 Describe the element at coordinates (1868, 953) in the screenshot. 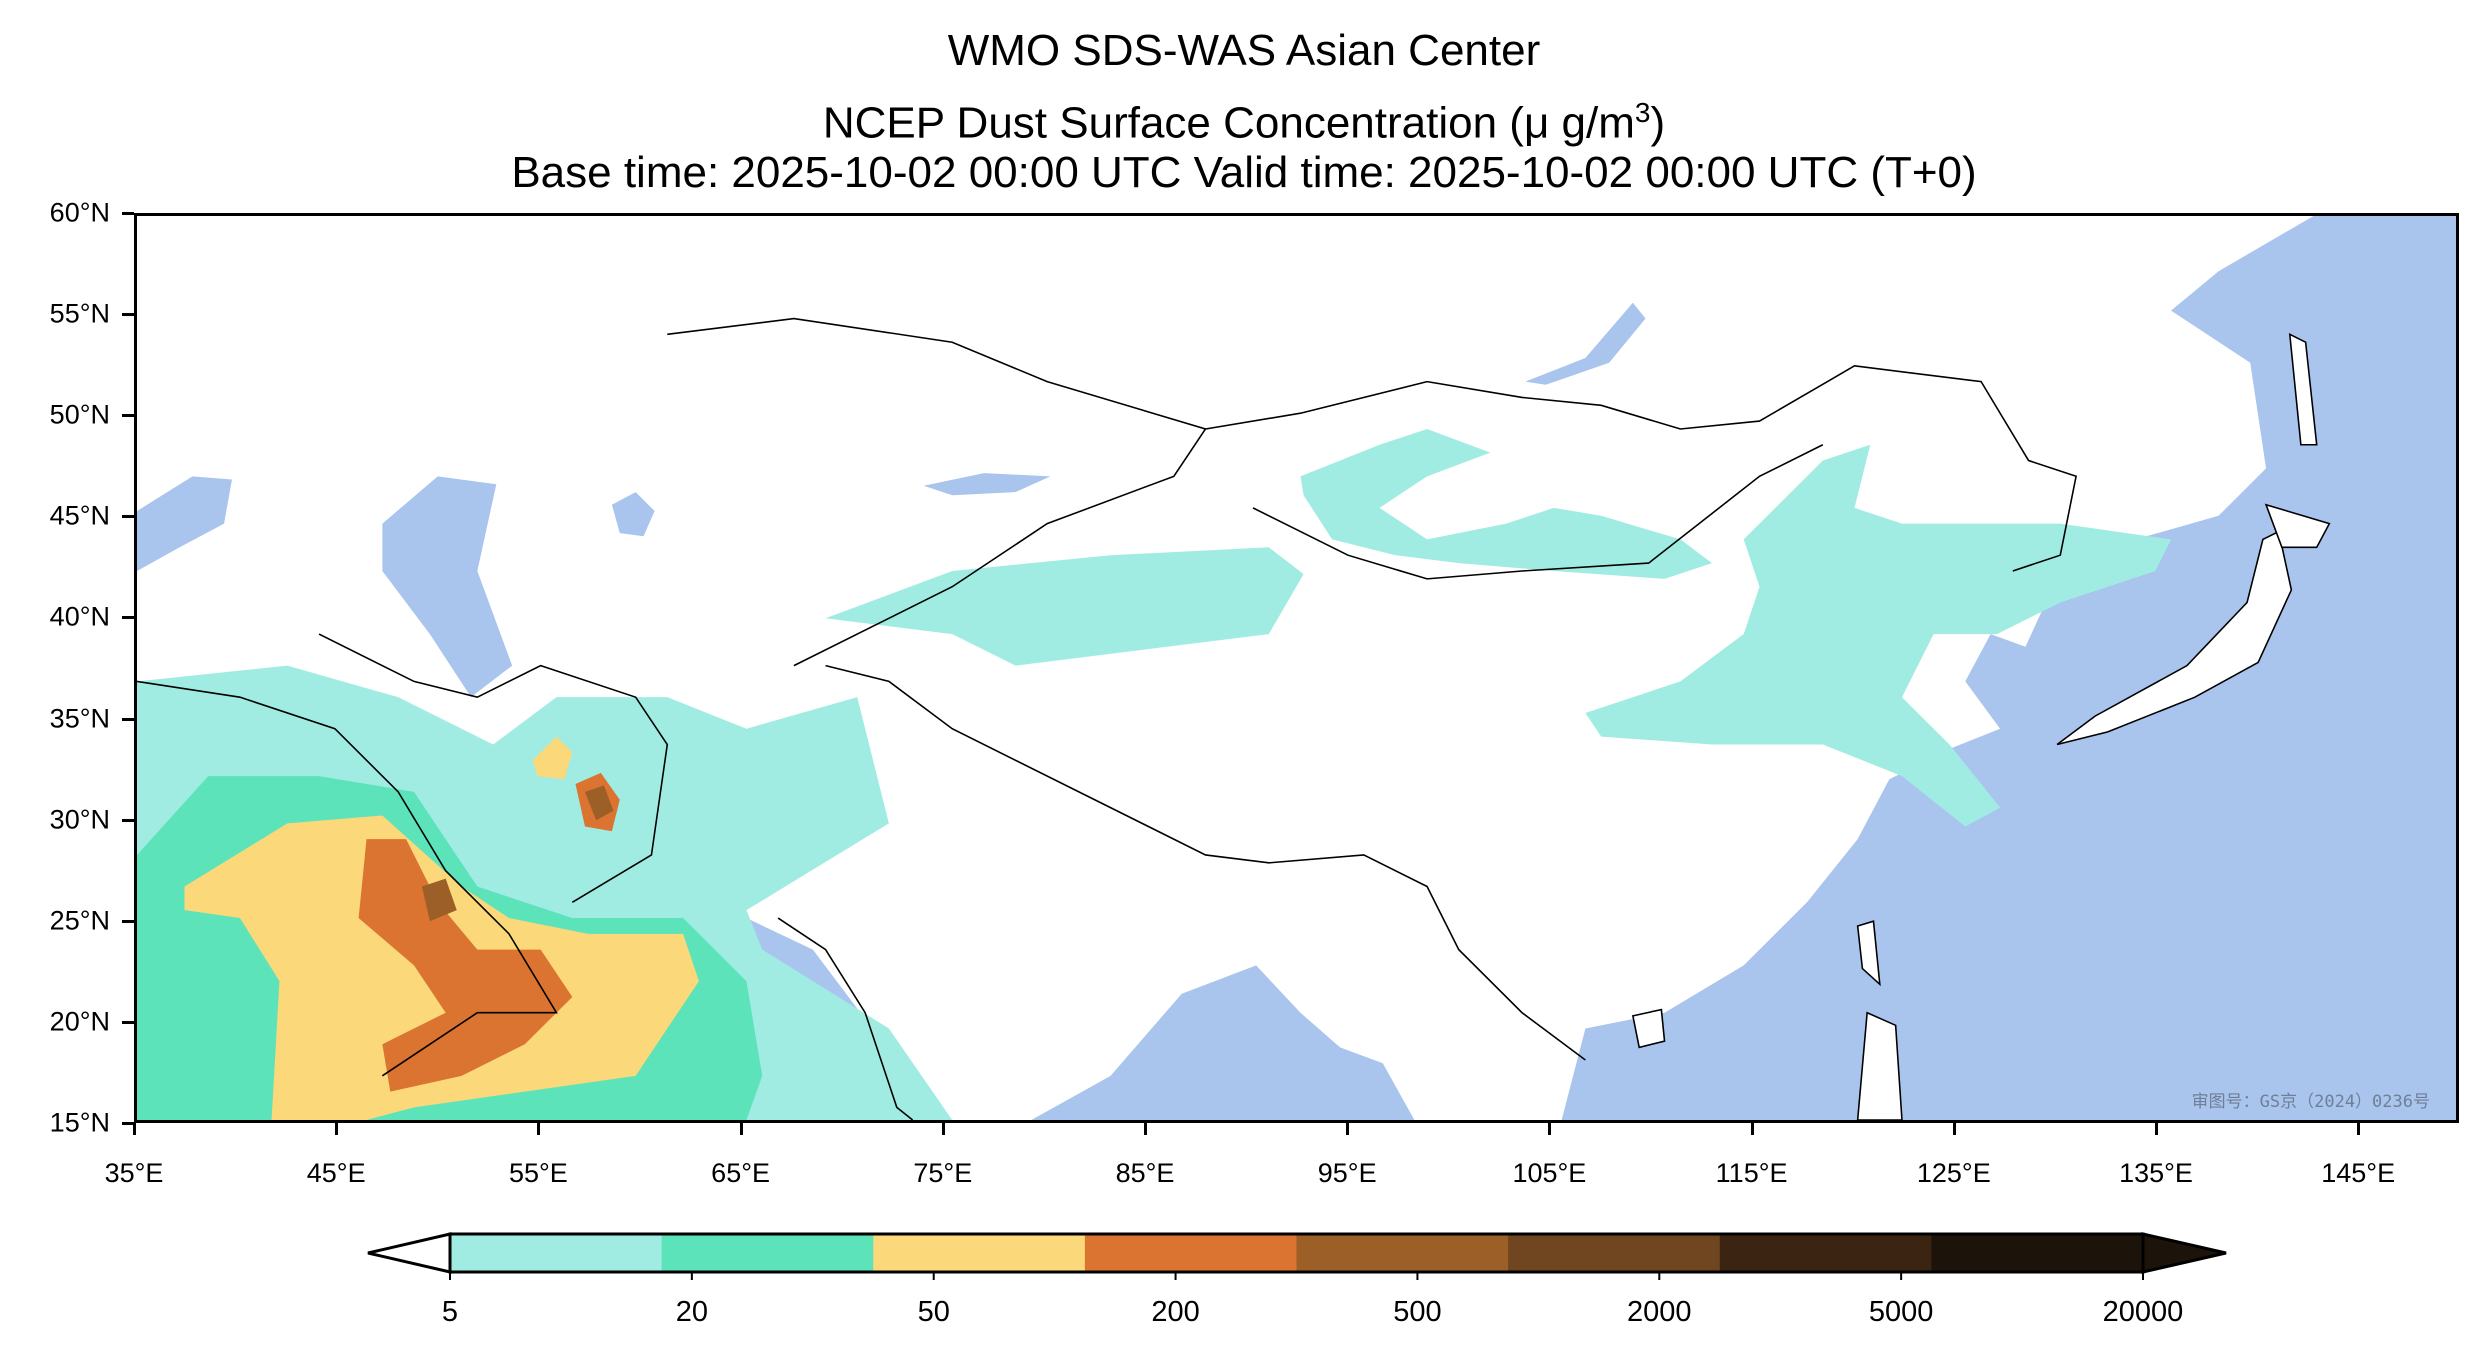

I see `taiwan` at that location.